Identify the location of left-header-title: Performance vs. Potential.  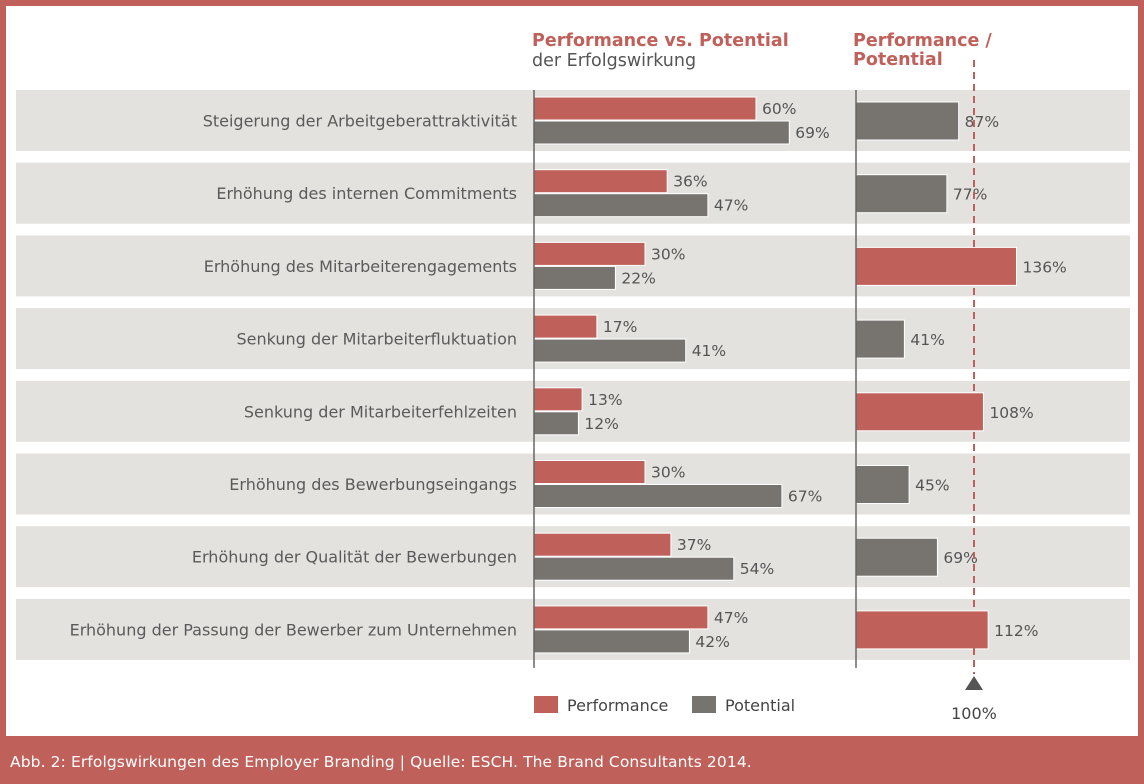
(660, 41).